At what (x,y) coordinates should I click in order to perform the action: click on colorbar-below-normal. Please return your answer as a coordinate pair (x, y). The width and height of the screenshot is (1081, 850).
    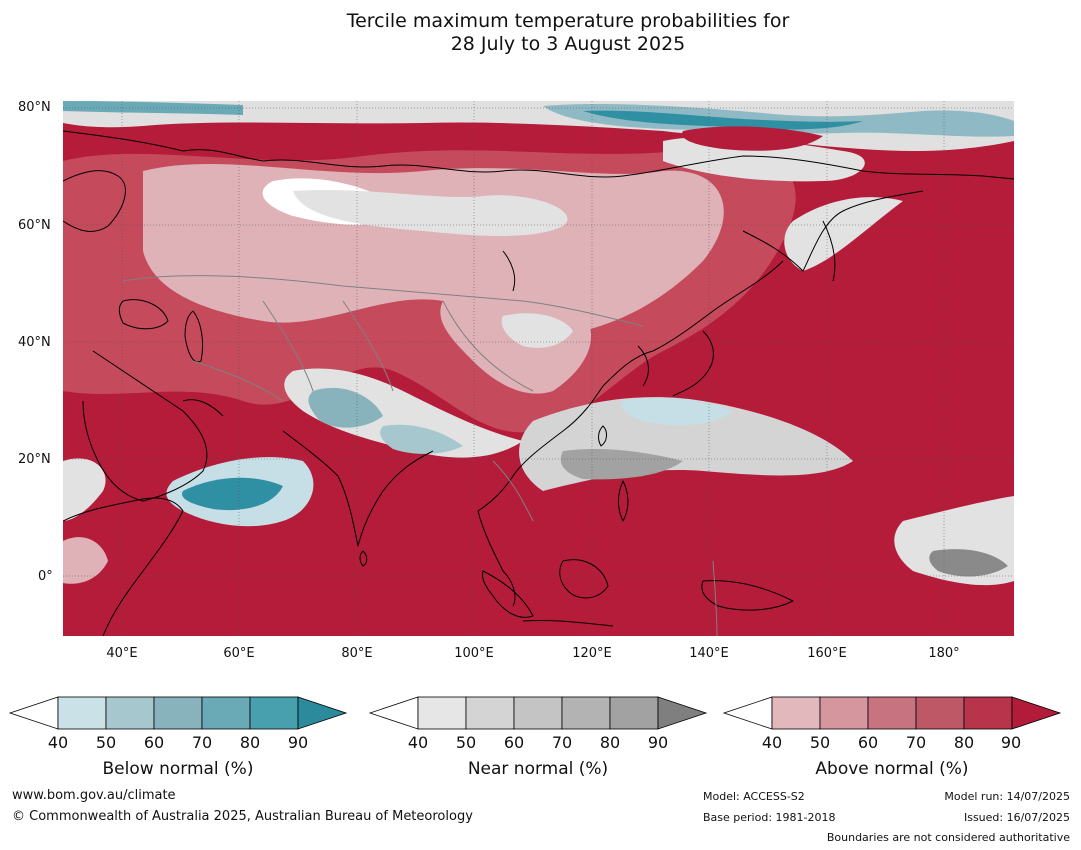
    Looking at the image, I should click on (178, 713).